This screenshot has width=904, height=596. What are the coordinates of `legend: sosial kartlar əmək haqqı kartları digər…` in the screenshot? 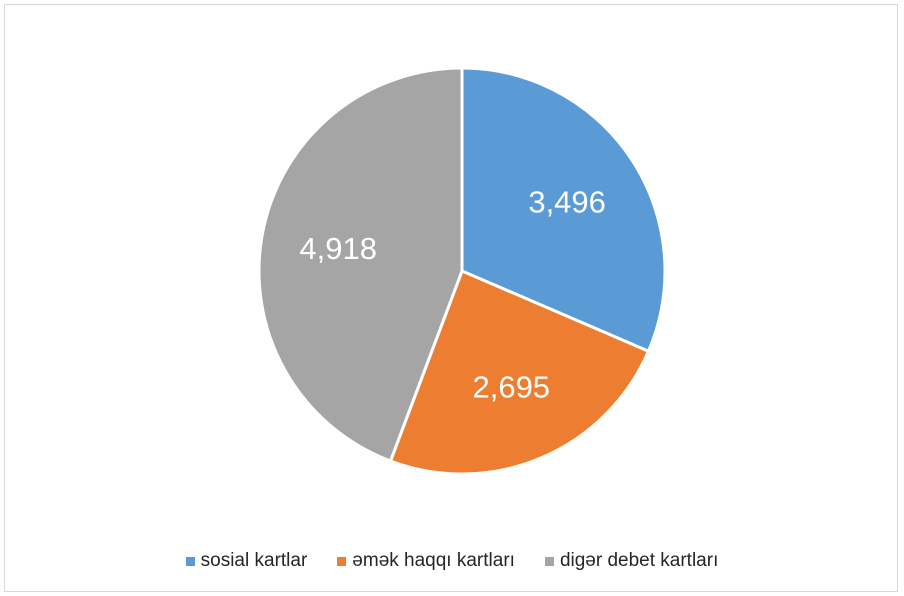 It's located at (452, 561).